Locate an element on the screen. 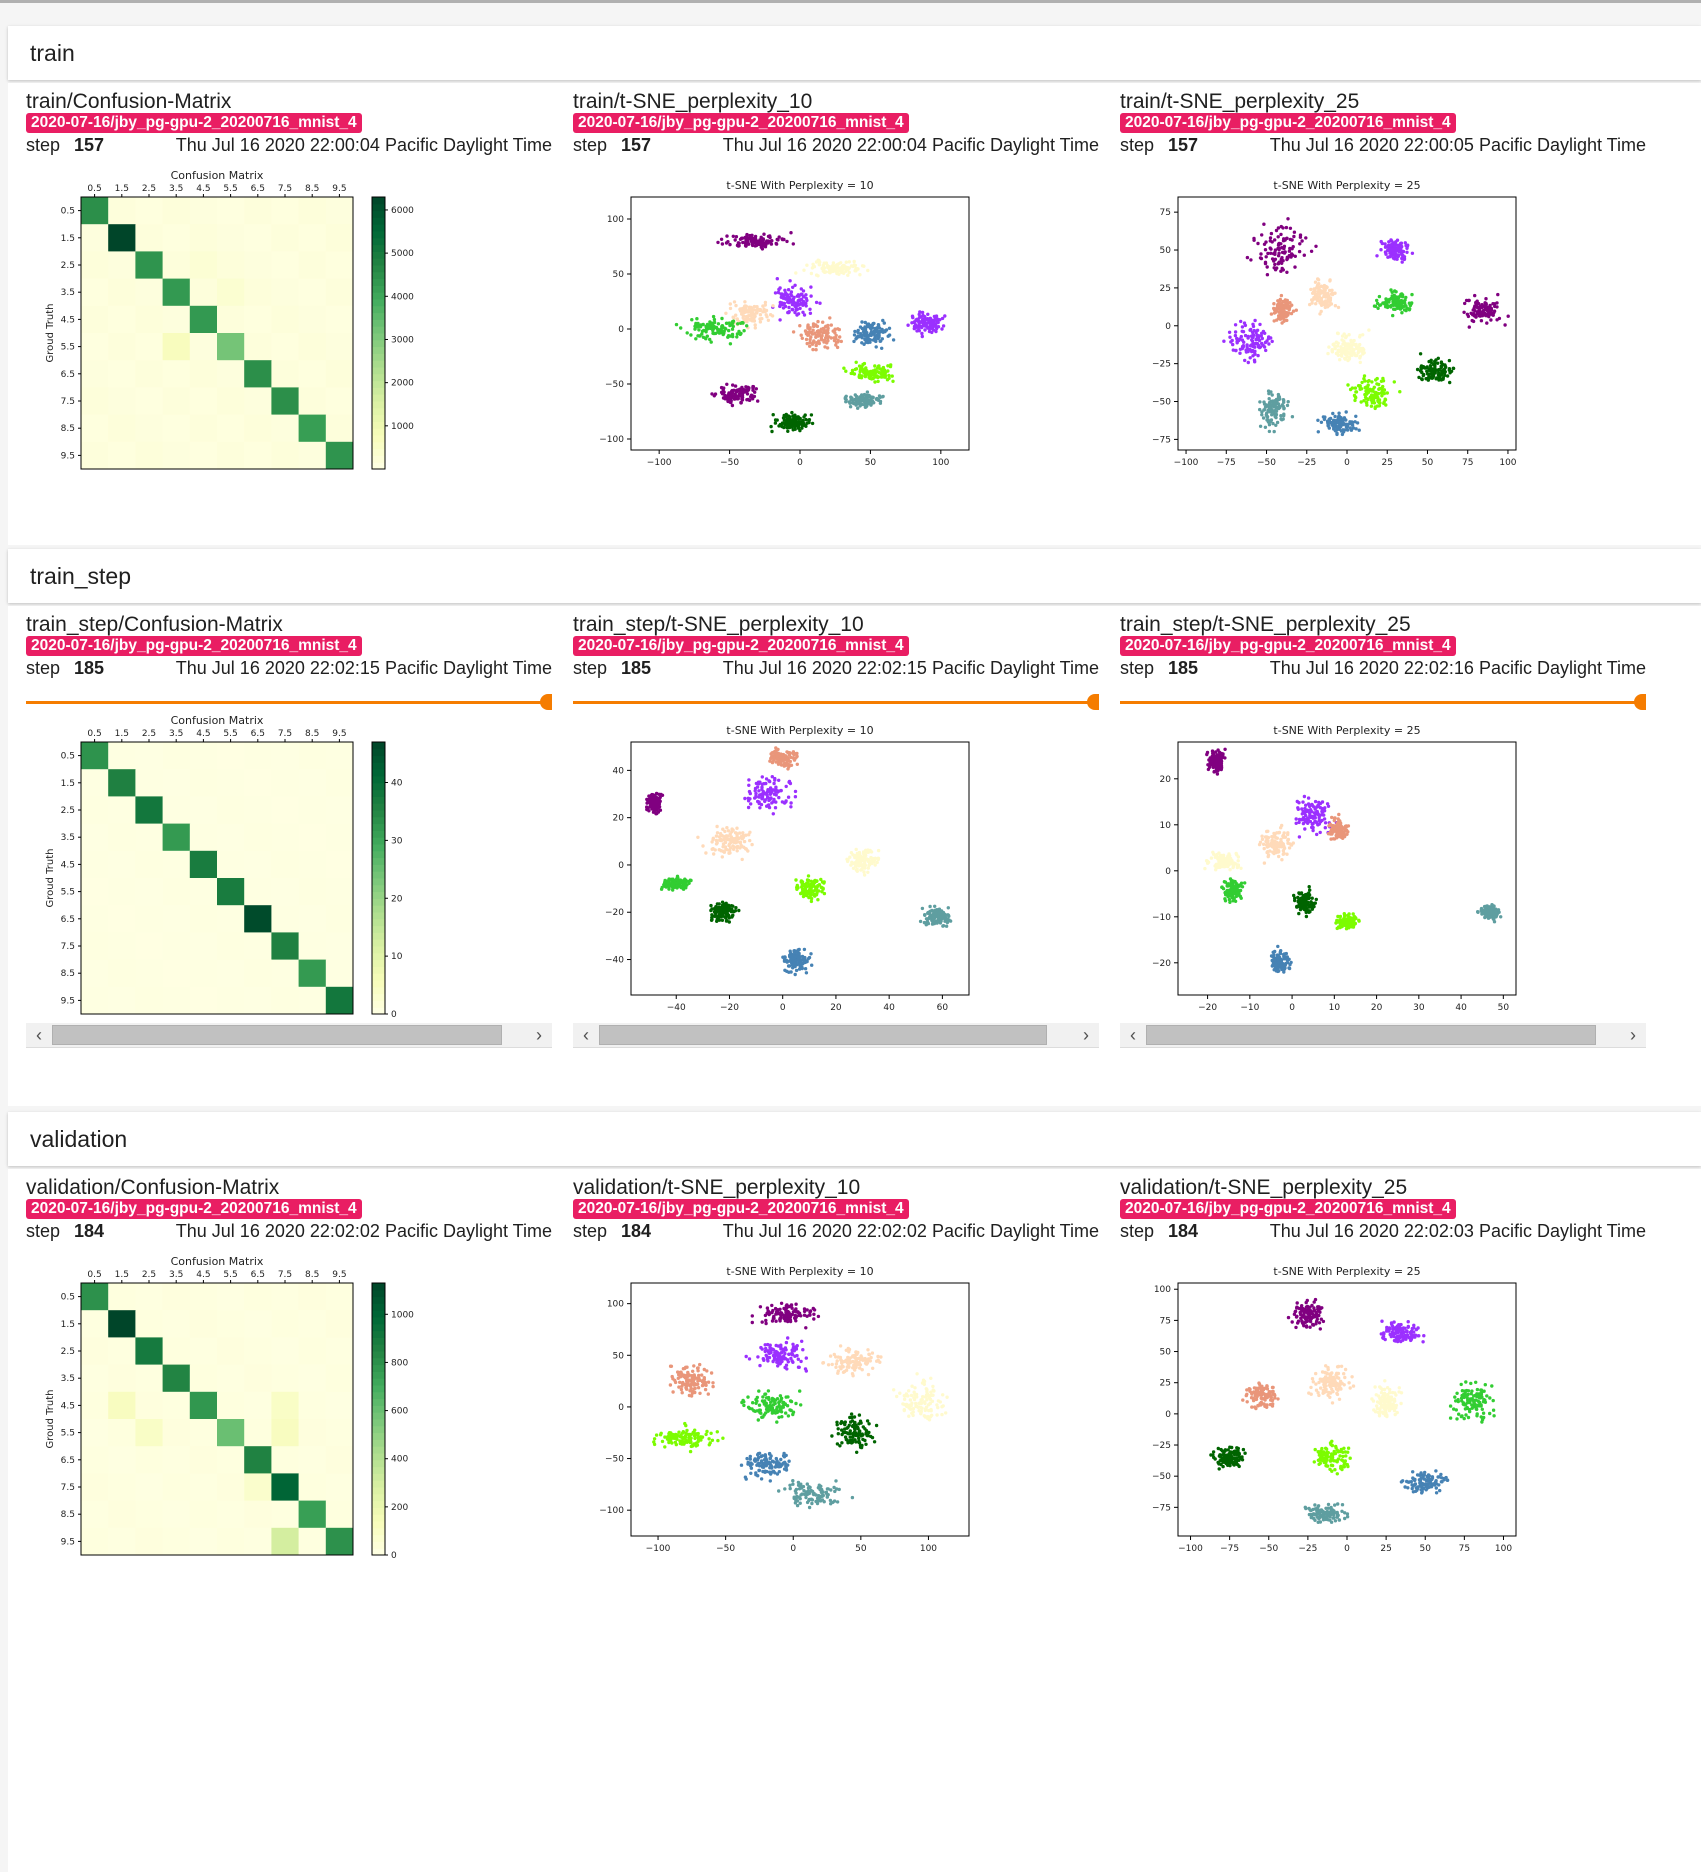 The width and height of the screenshot is (1701, 1872). x-tick-label: 7.5 is located at coordinates (285, 189).